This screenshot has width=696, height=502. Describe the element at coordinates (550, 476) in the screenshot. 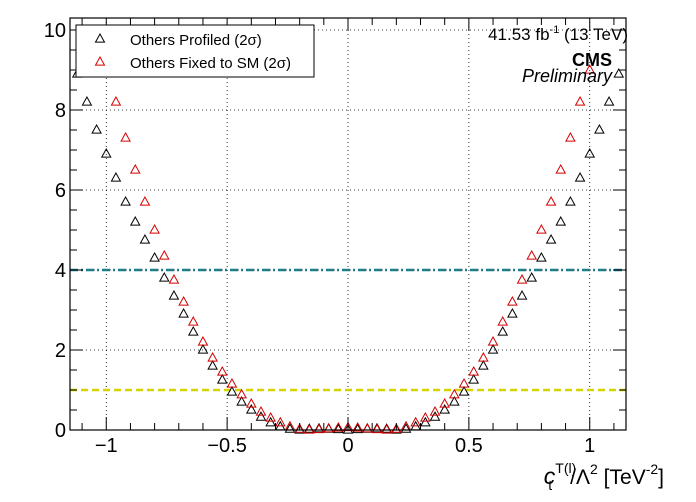

I see `xlabel-c: c` at that location.